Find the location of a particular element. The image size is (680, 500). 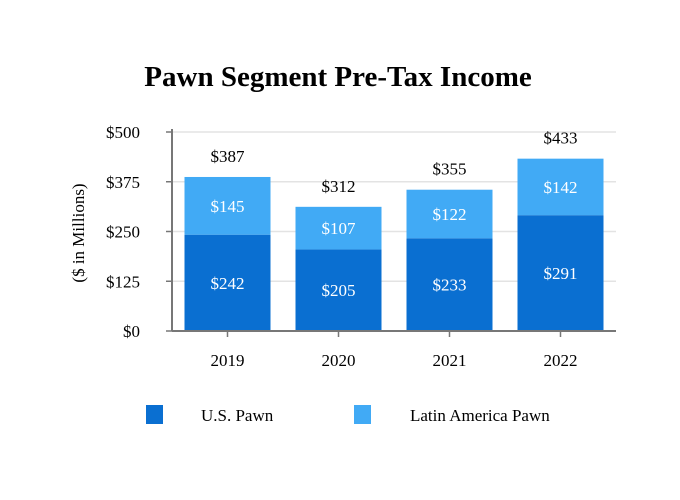

total-data-label: $355 is located at coordinates (450, 169).